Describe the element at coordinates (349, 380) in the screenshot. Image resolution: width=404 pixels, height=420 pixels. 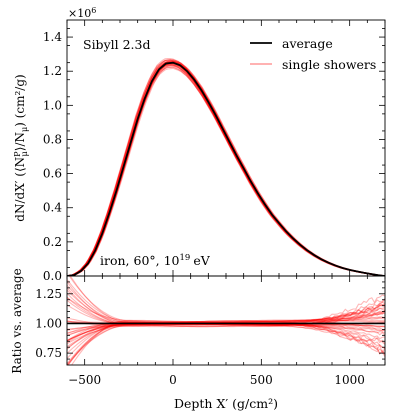
I see `x-tick-label: 1000` at that location.